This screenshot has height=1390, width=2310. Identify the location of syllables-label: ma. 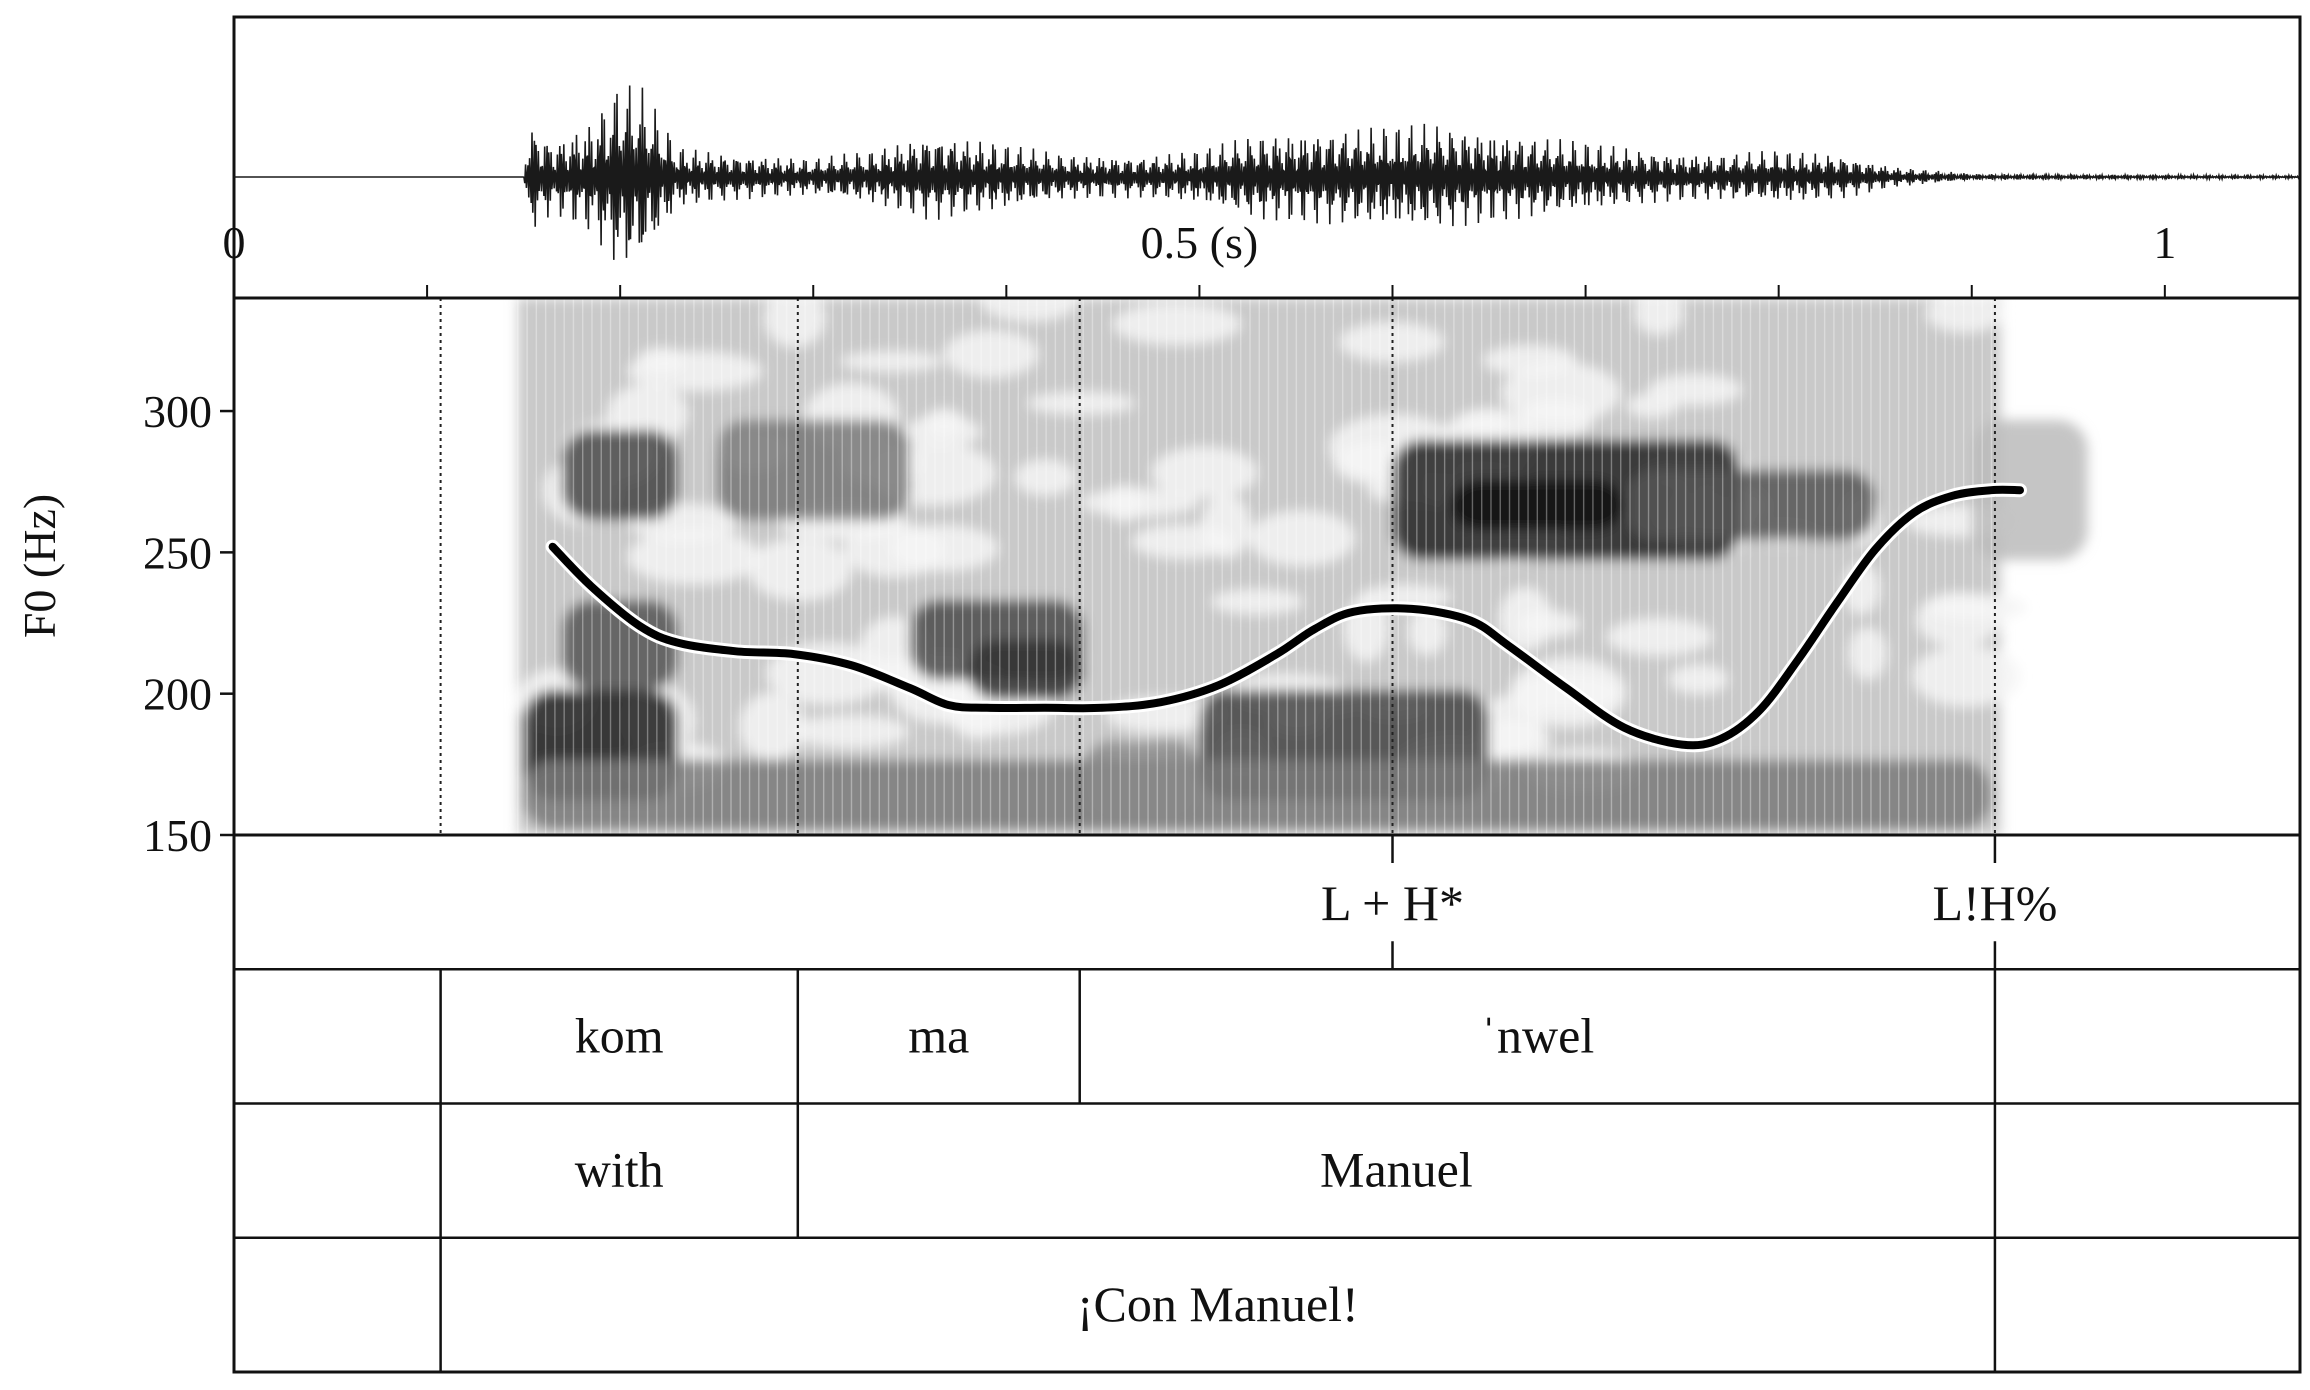
(938, 1035).